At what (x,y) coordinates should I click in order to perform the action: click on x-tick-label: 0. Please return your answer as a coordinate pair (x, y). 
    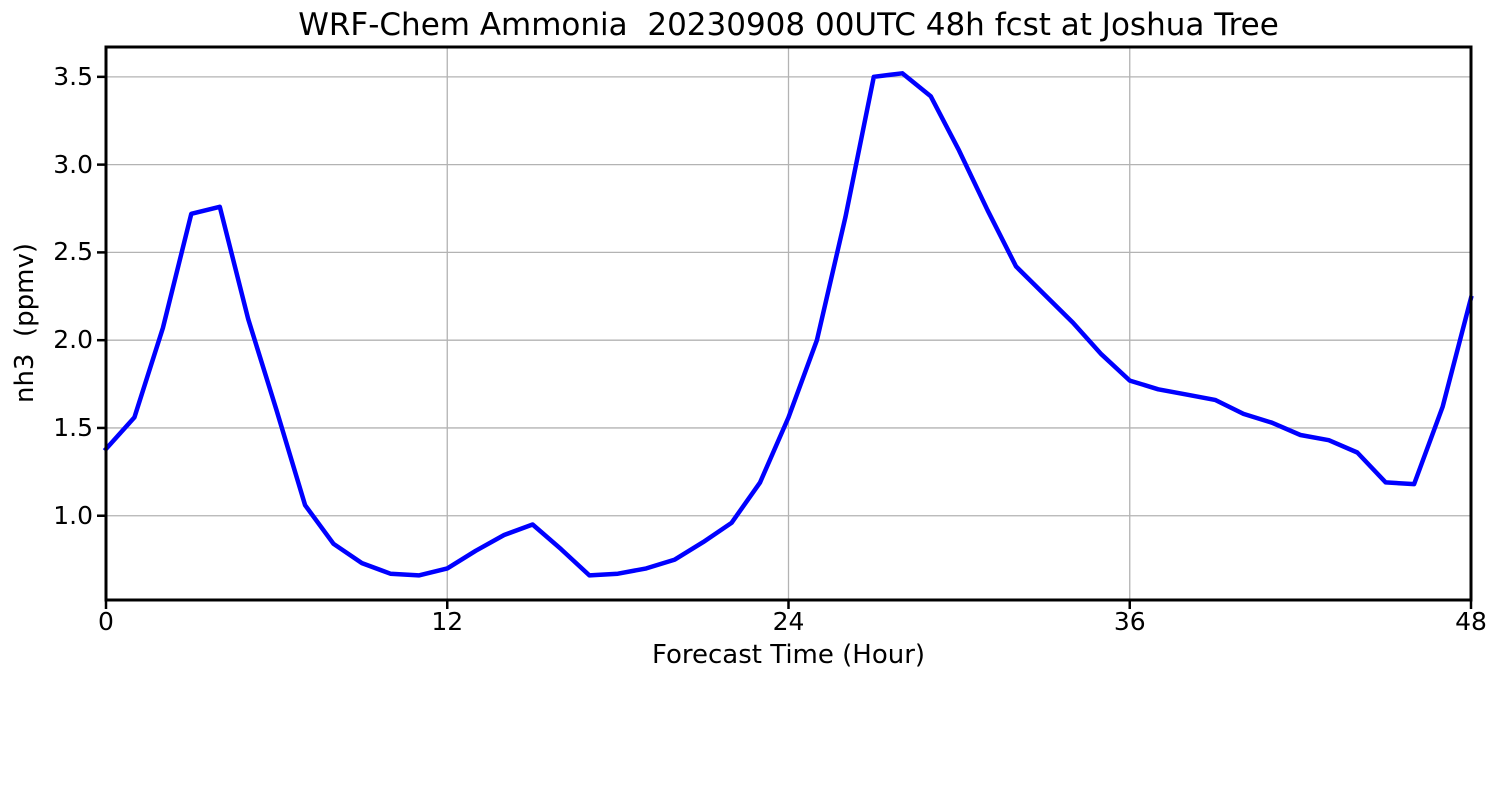
    Looking at the image, I should click on (106, 621).